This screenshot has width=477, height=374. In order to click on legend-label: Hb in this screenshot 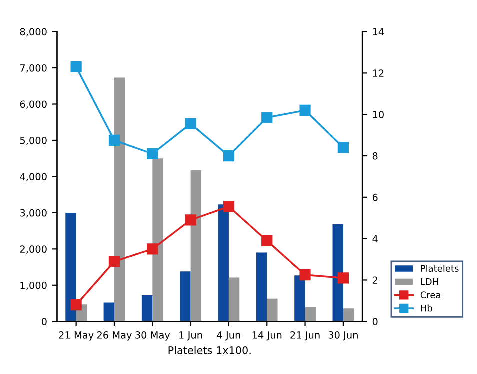, I will do `click(426, 308)`.